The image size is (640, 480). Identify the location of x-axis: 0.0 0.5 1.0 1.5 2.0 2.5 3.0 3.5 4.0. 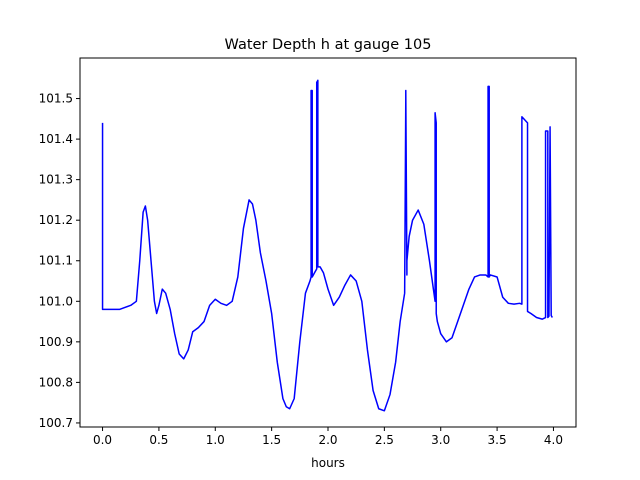
(328, 437).